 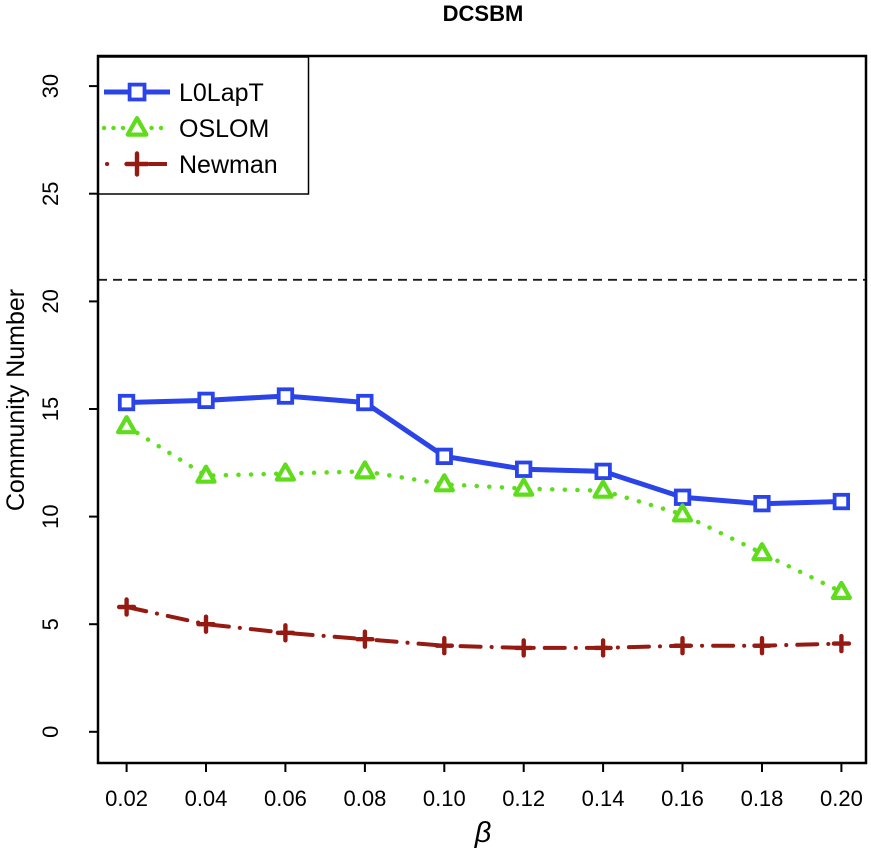 I want to click on legend-entry-OSLOM: OSLOM, so click(x=185, y=129).